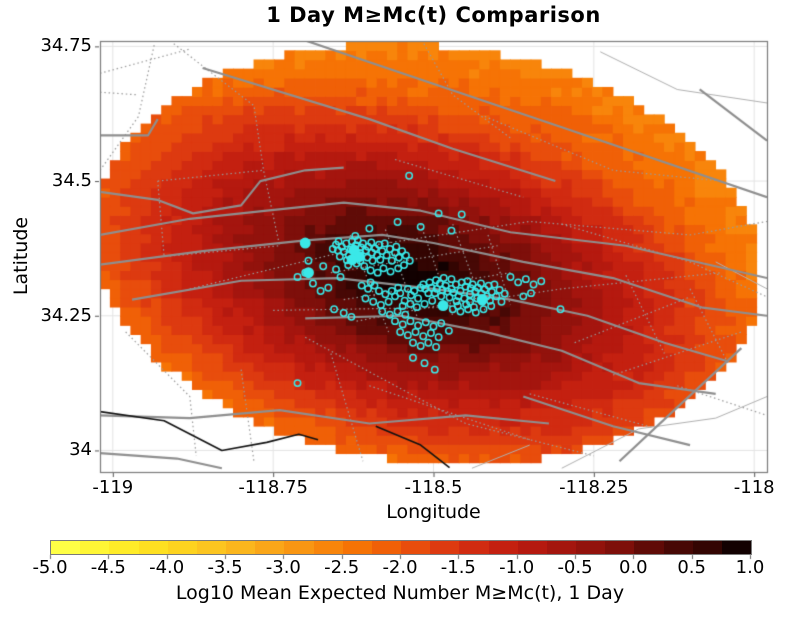  Describe the element at coordinates (342, 567) in the screenshot. I see `colorbar-tick-label: -2.5` at that location.